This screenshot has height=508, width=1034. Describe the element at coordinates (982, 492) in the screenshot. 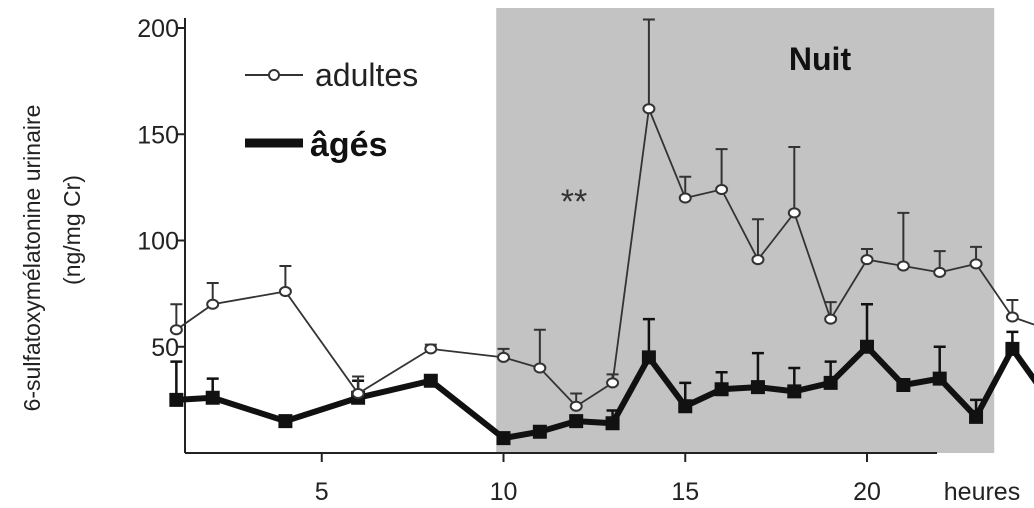

I see `x-axis-title: heures` at that location.